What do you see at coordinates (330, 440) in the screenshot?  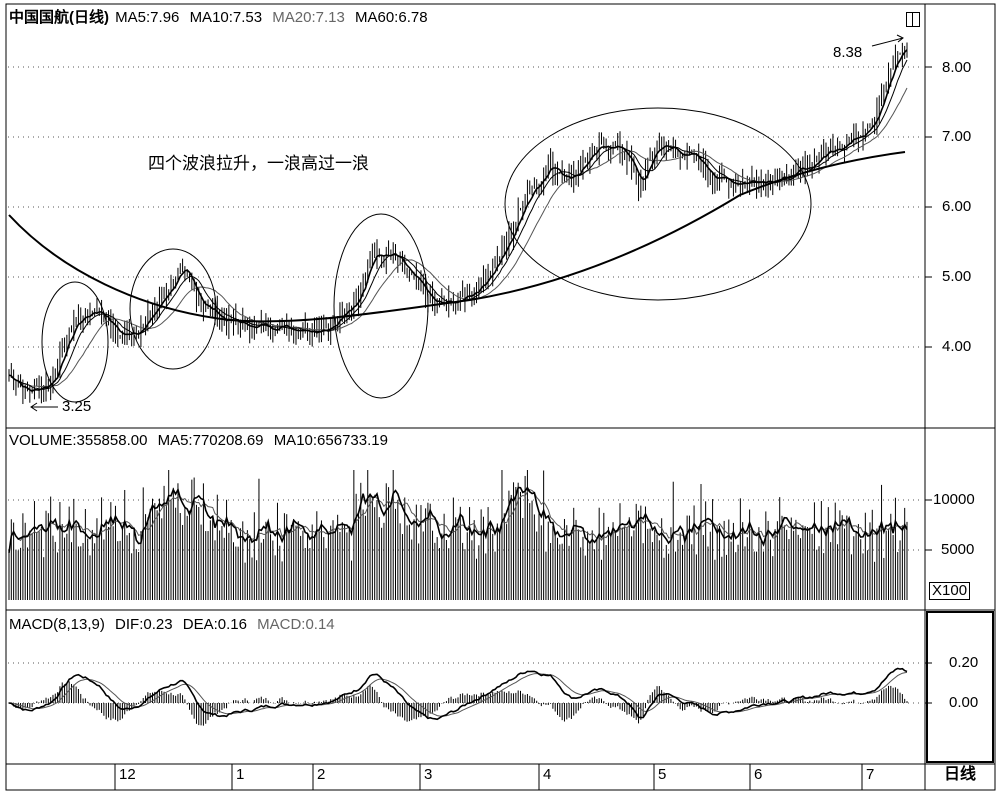 I see `volume-ma10-label: MA10:656733.19` at bounding box center [330, 440].